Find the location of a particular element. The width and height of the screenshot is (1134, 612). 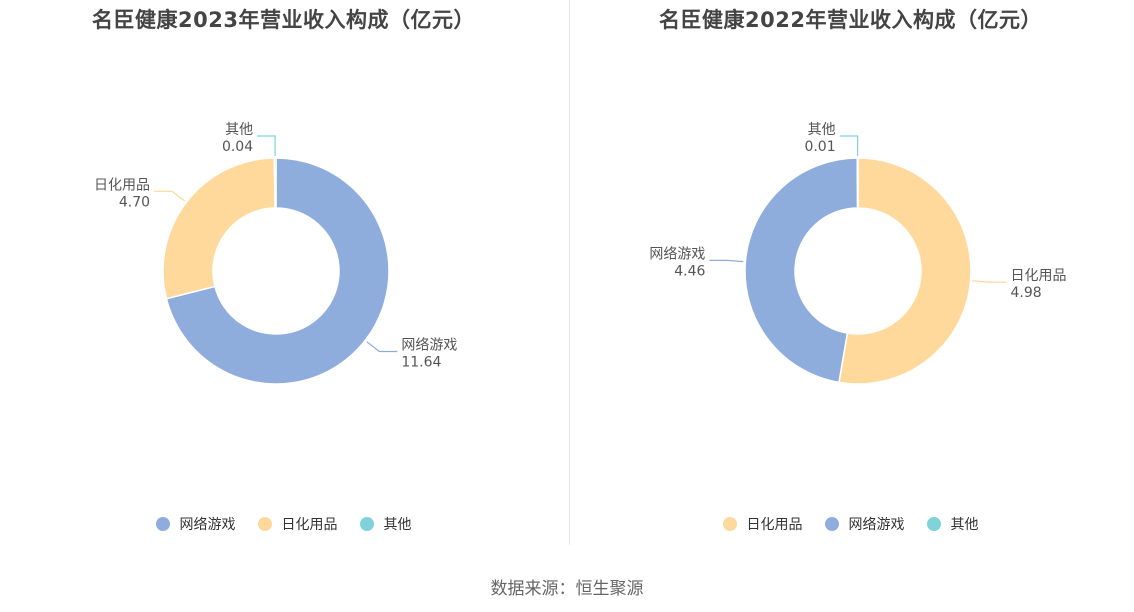

legend-2023: 网络游戏 日化用品 其他 is located at coordinates (283, 524).